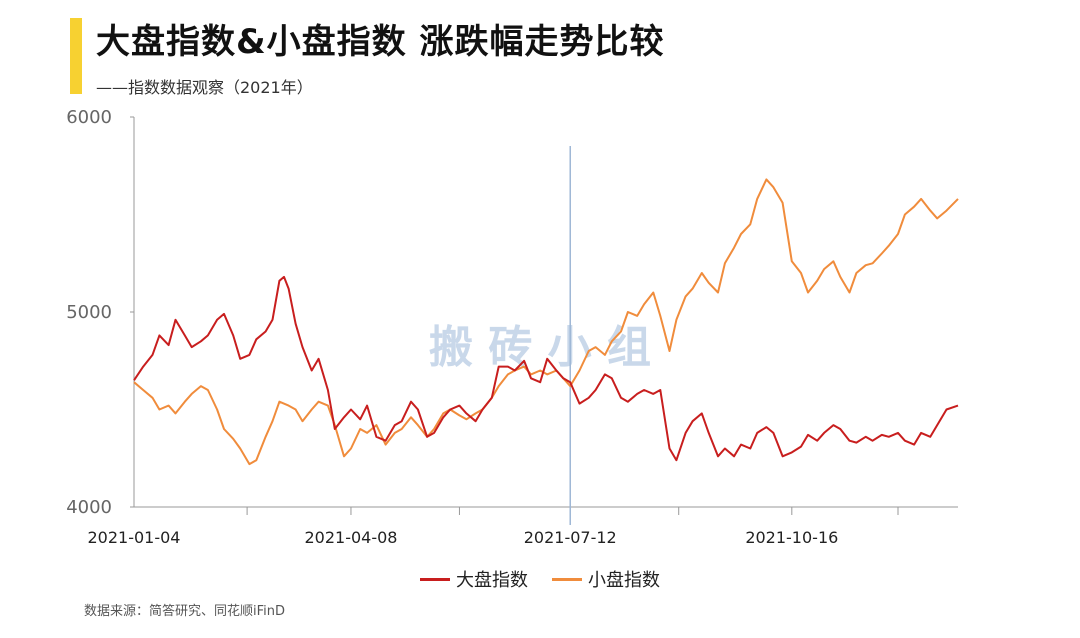 The image size is (1080, 638). I want to click on x-tick-label: 2021-04-08, so click(350, 537).